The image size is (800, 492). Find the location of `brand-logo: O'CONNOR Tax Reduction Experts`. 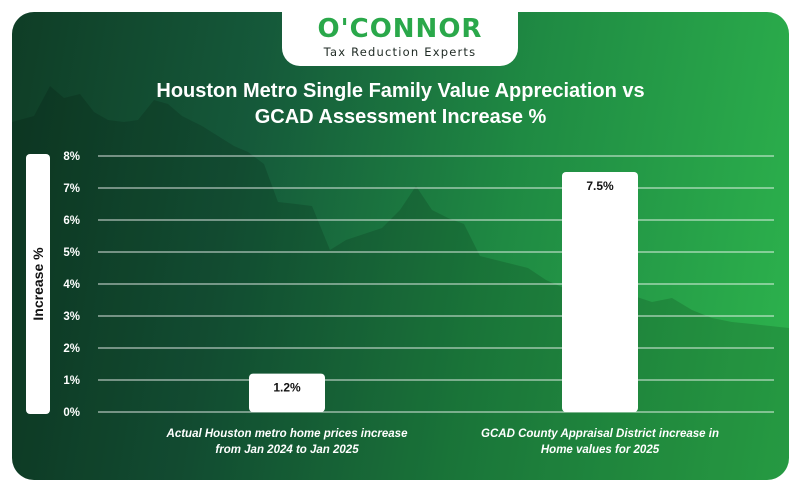

brand-logo: O'CONNOR Tax Reduction Experts is located at coordinates (400, 39).